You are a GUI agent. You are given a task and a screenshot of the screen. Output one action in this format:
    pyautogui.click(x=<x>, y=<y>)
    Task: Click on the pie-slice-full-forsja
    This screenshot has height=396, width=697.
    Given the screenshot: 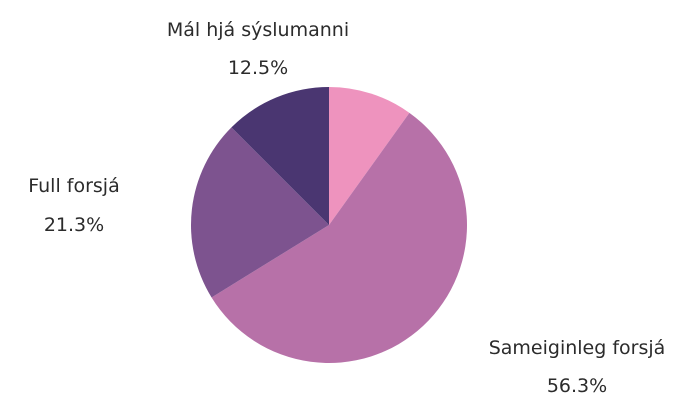 What is the action you would take?
    pyautogui.click(x=260, y=212)
    